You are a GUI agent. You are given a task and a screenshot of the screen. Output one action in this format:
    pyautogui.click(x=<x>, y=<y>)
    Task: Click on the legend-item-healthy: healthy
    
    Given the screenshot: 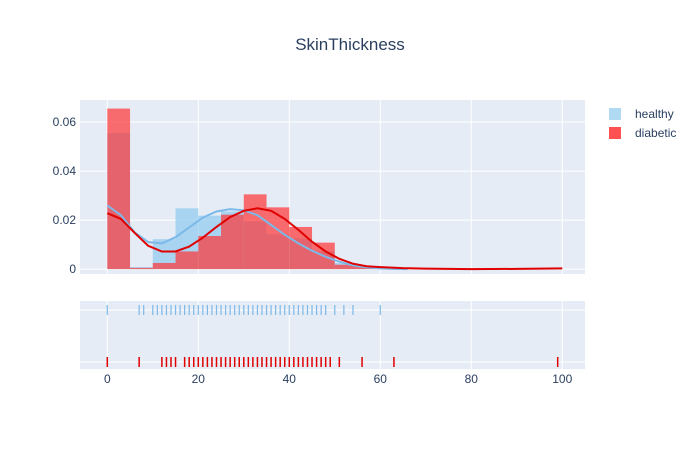 What is the action you would take?
    pyautogui.click(x=641, y=114)
    